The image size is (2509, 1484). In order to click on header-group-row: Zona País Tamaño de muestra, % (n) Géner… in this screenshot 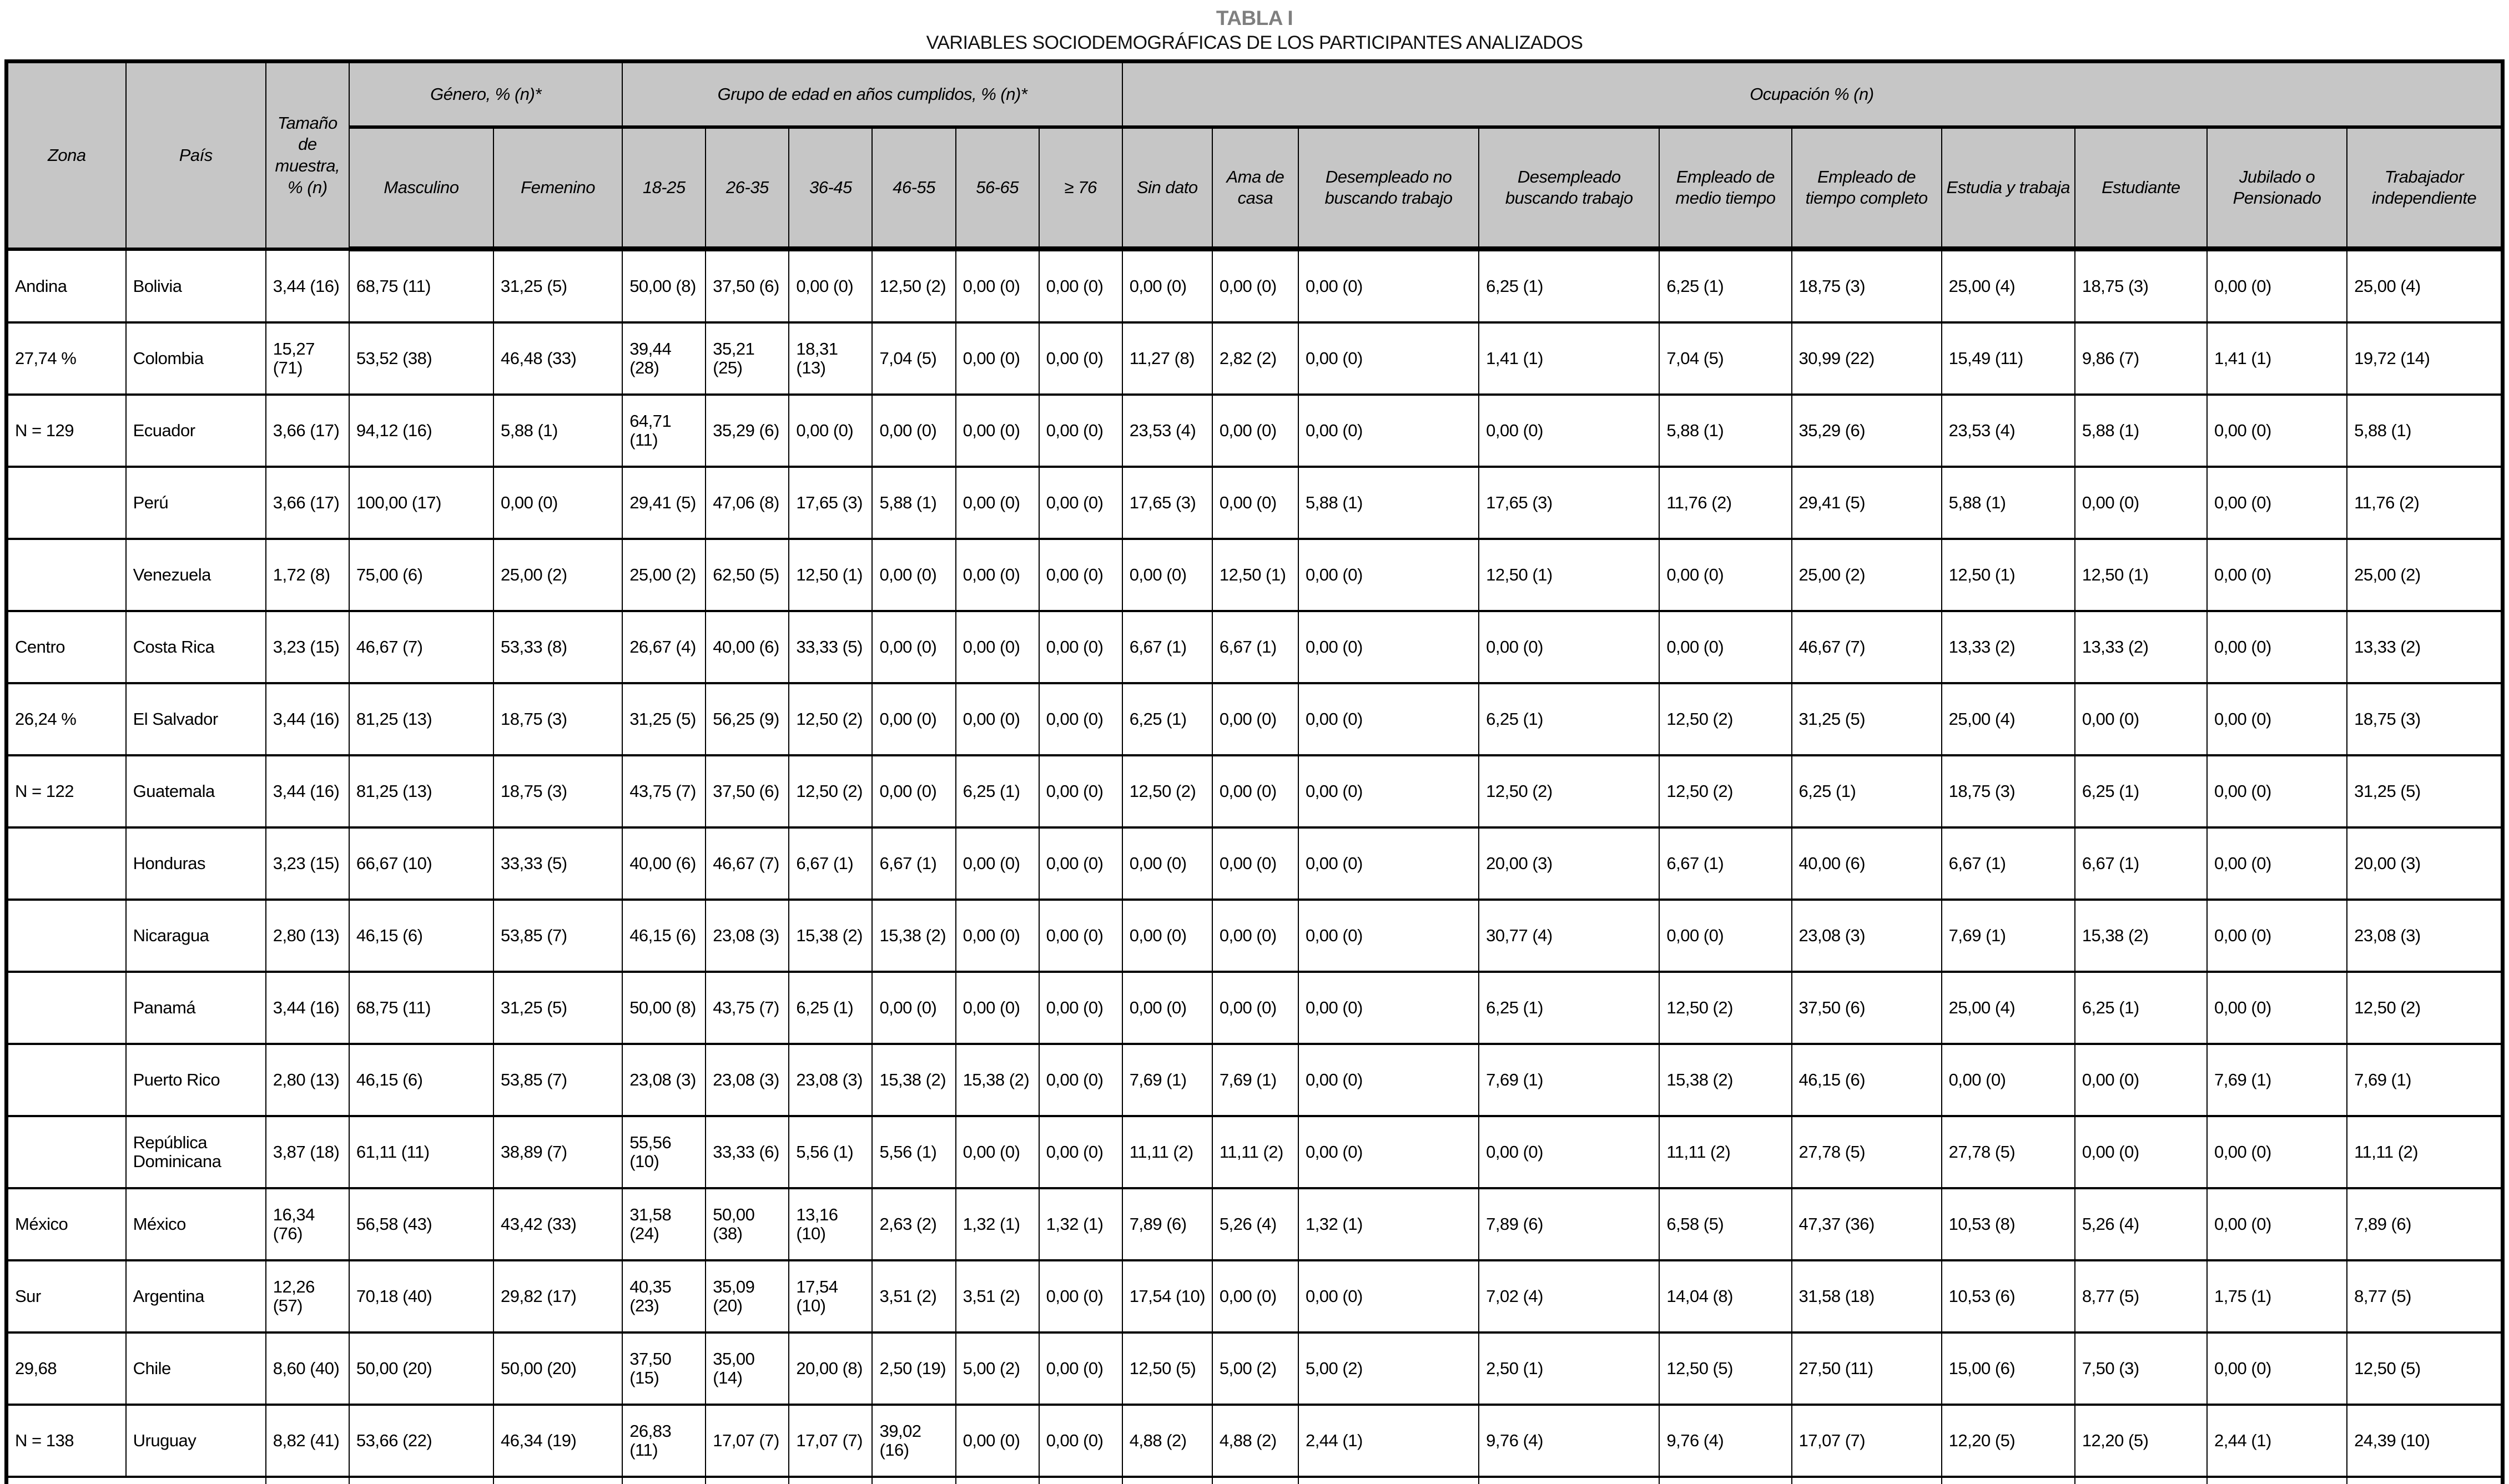, I will do `click(1254, 155)`.